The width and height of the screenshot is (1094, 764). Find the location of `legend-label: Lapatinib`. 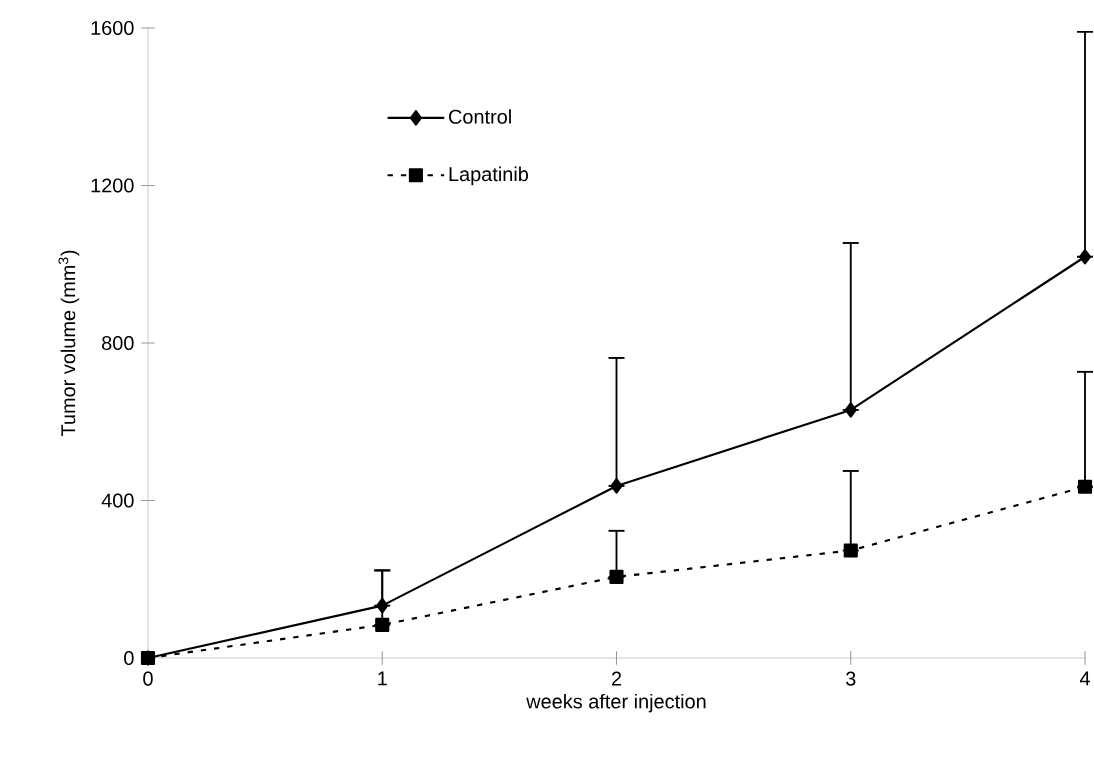

legend-label: Lapatinib is located at coordinates (489, 176).